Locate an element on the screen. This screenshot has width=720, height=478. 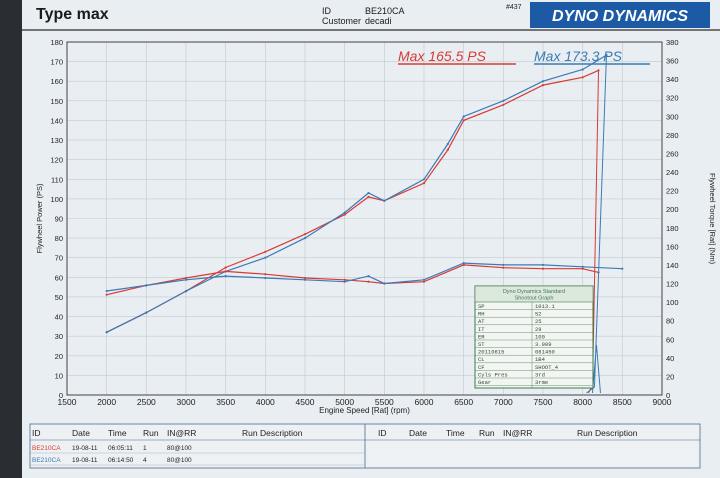
info-box-key: CF is located at coordinates (481, 367).